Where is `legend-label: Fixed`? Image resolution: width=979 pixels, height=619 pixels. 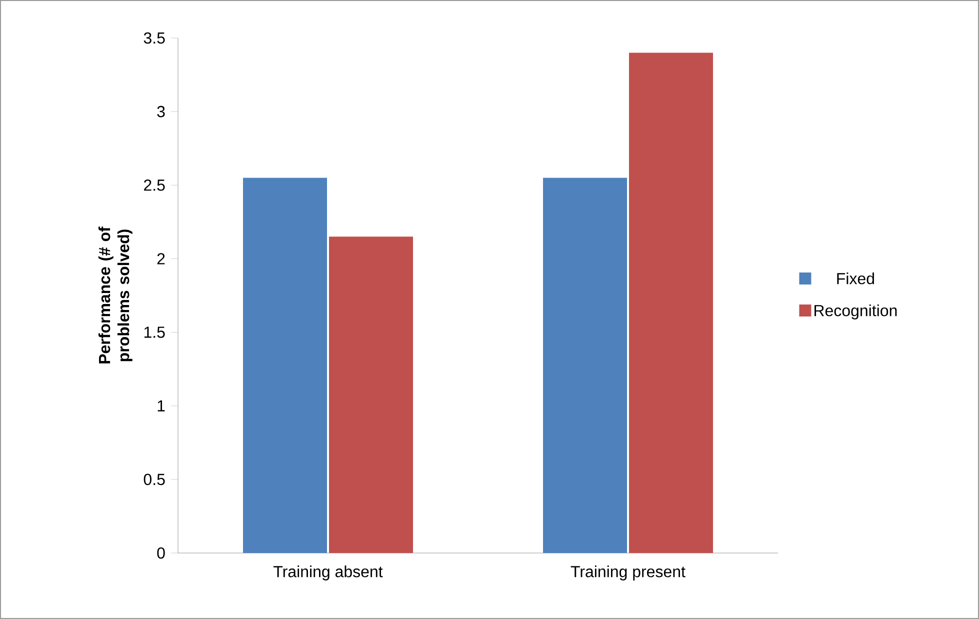
legend-label: Fixed is located at coordinates (855, 278).